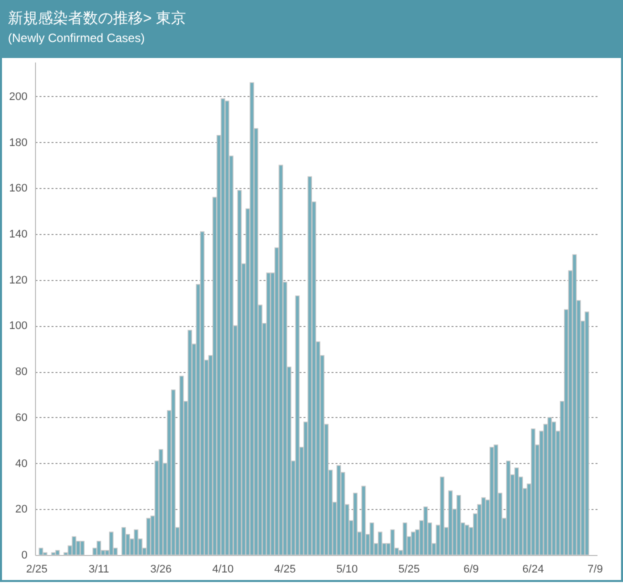 This screenshot has width=623, height=584. Describe the element at coordinates (97, 19) in the screenshot. I see `chart-title: 新規感染者数の推移> 東京` at that location.